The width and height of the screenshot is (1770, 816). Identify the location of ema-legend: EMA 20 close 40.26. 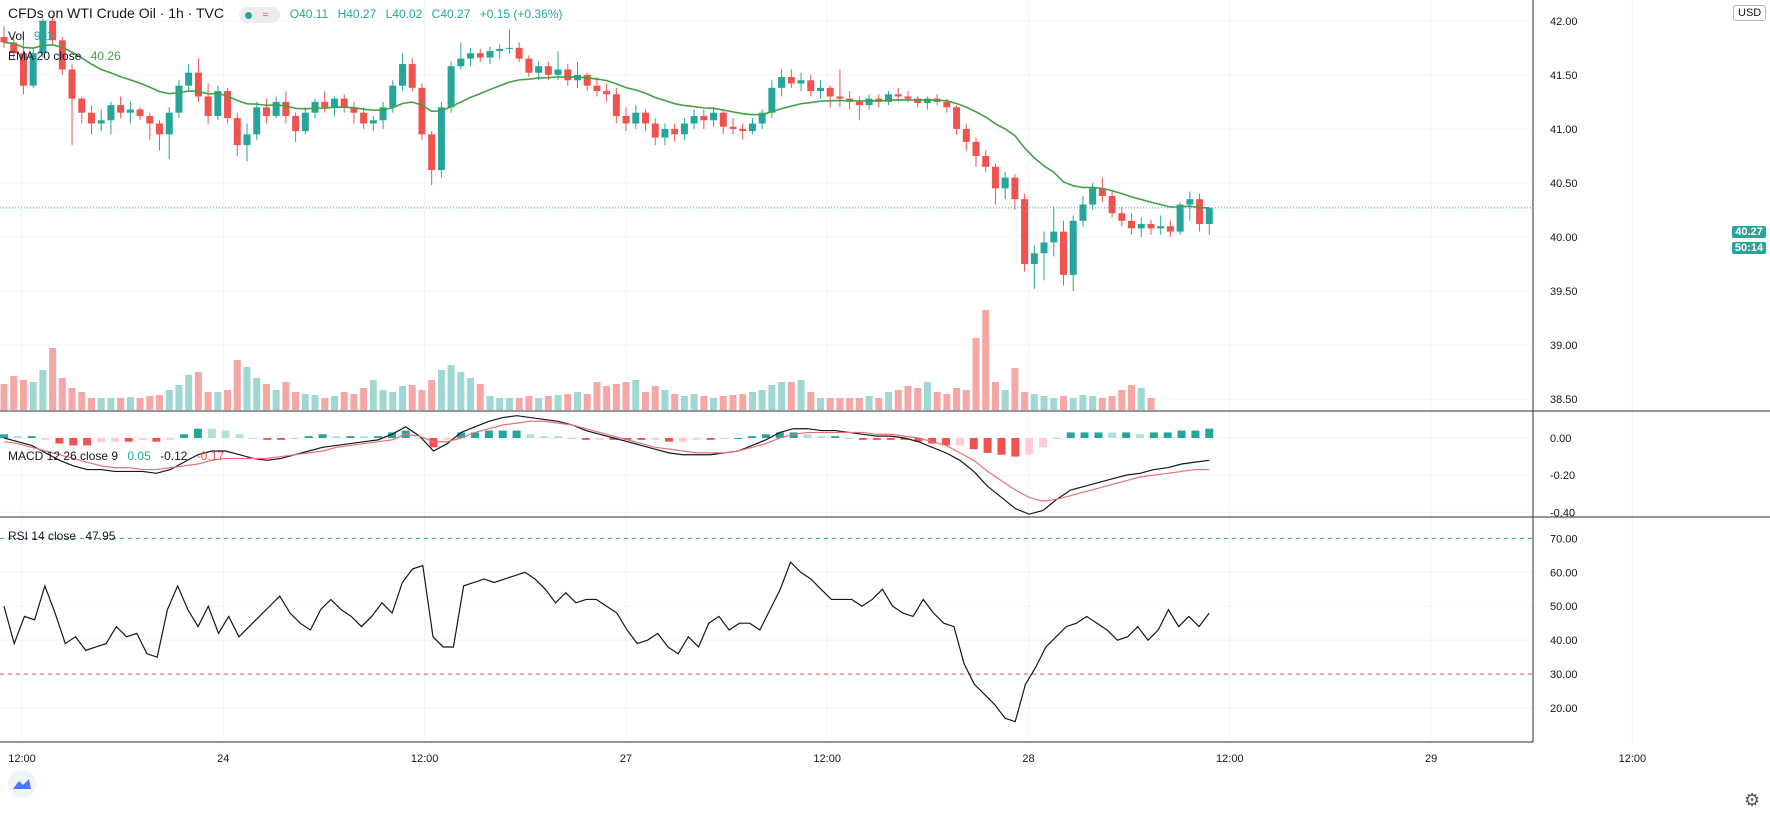
(67, 56).